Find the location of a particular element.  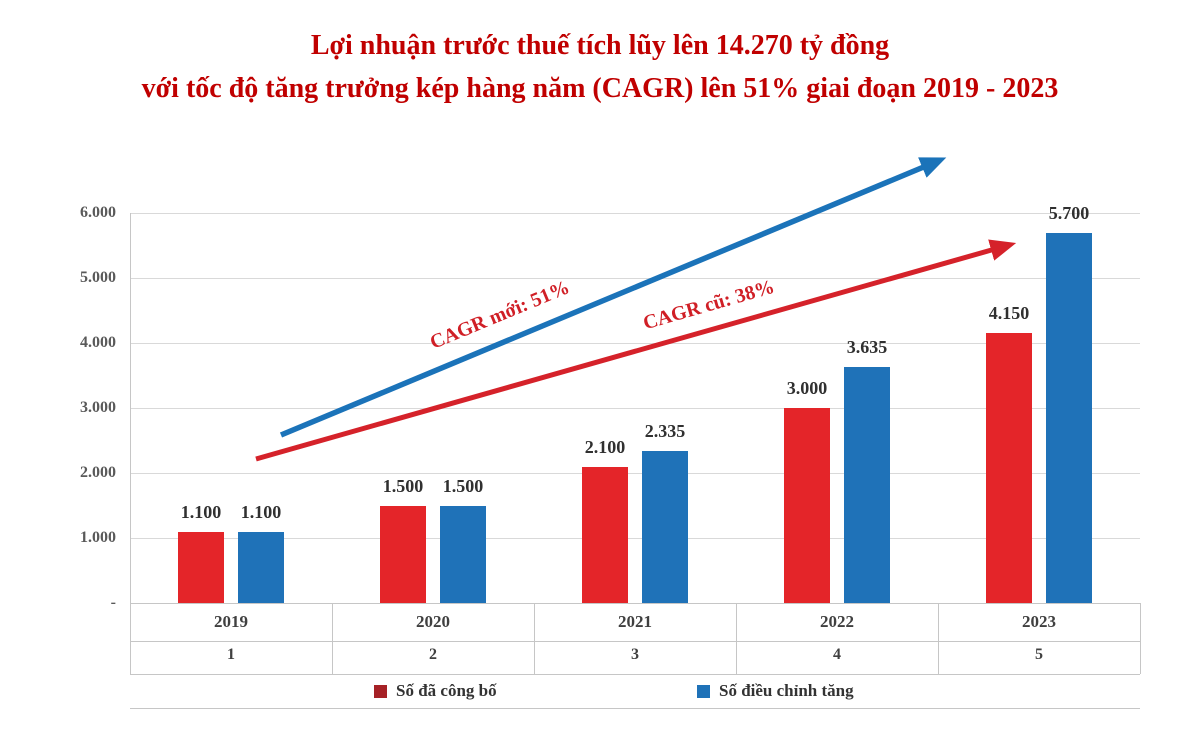

legend-item-published: Số đã công bố is located at coordinates (435, 691).